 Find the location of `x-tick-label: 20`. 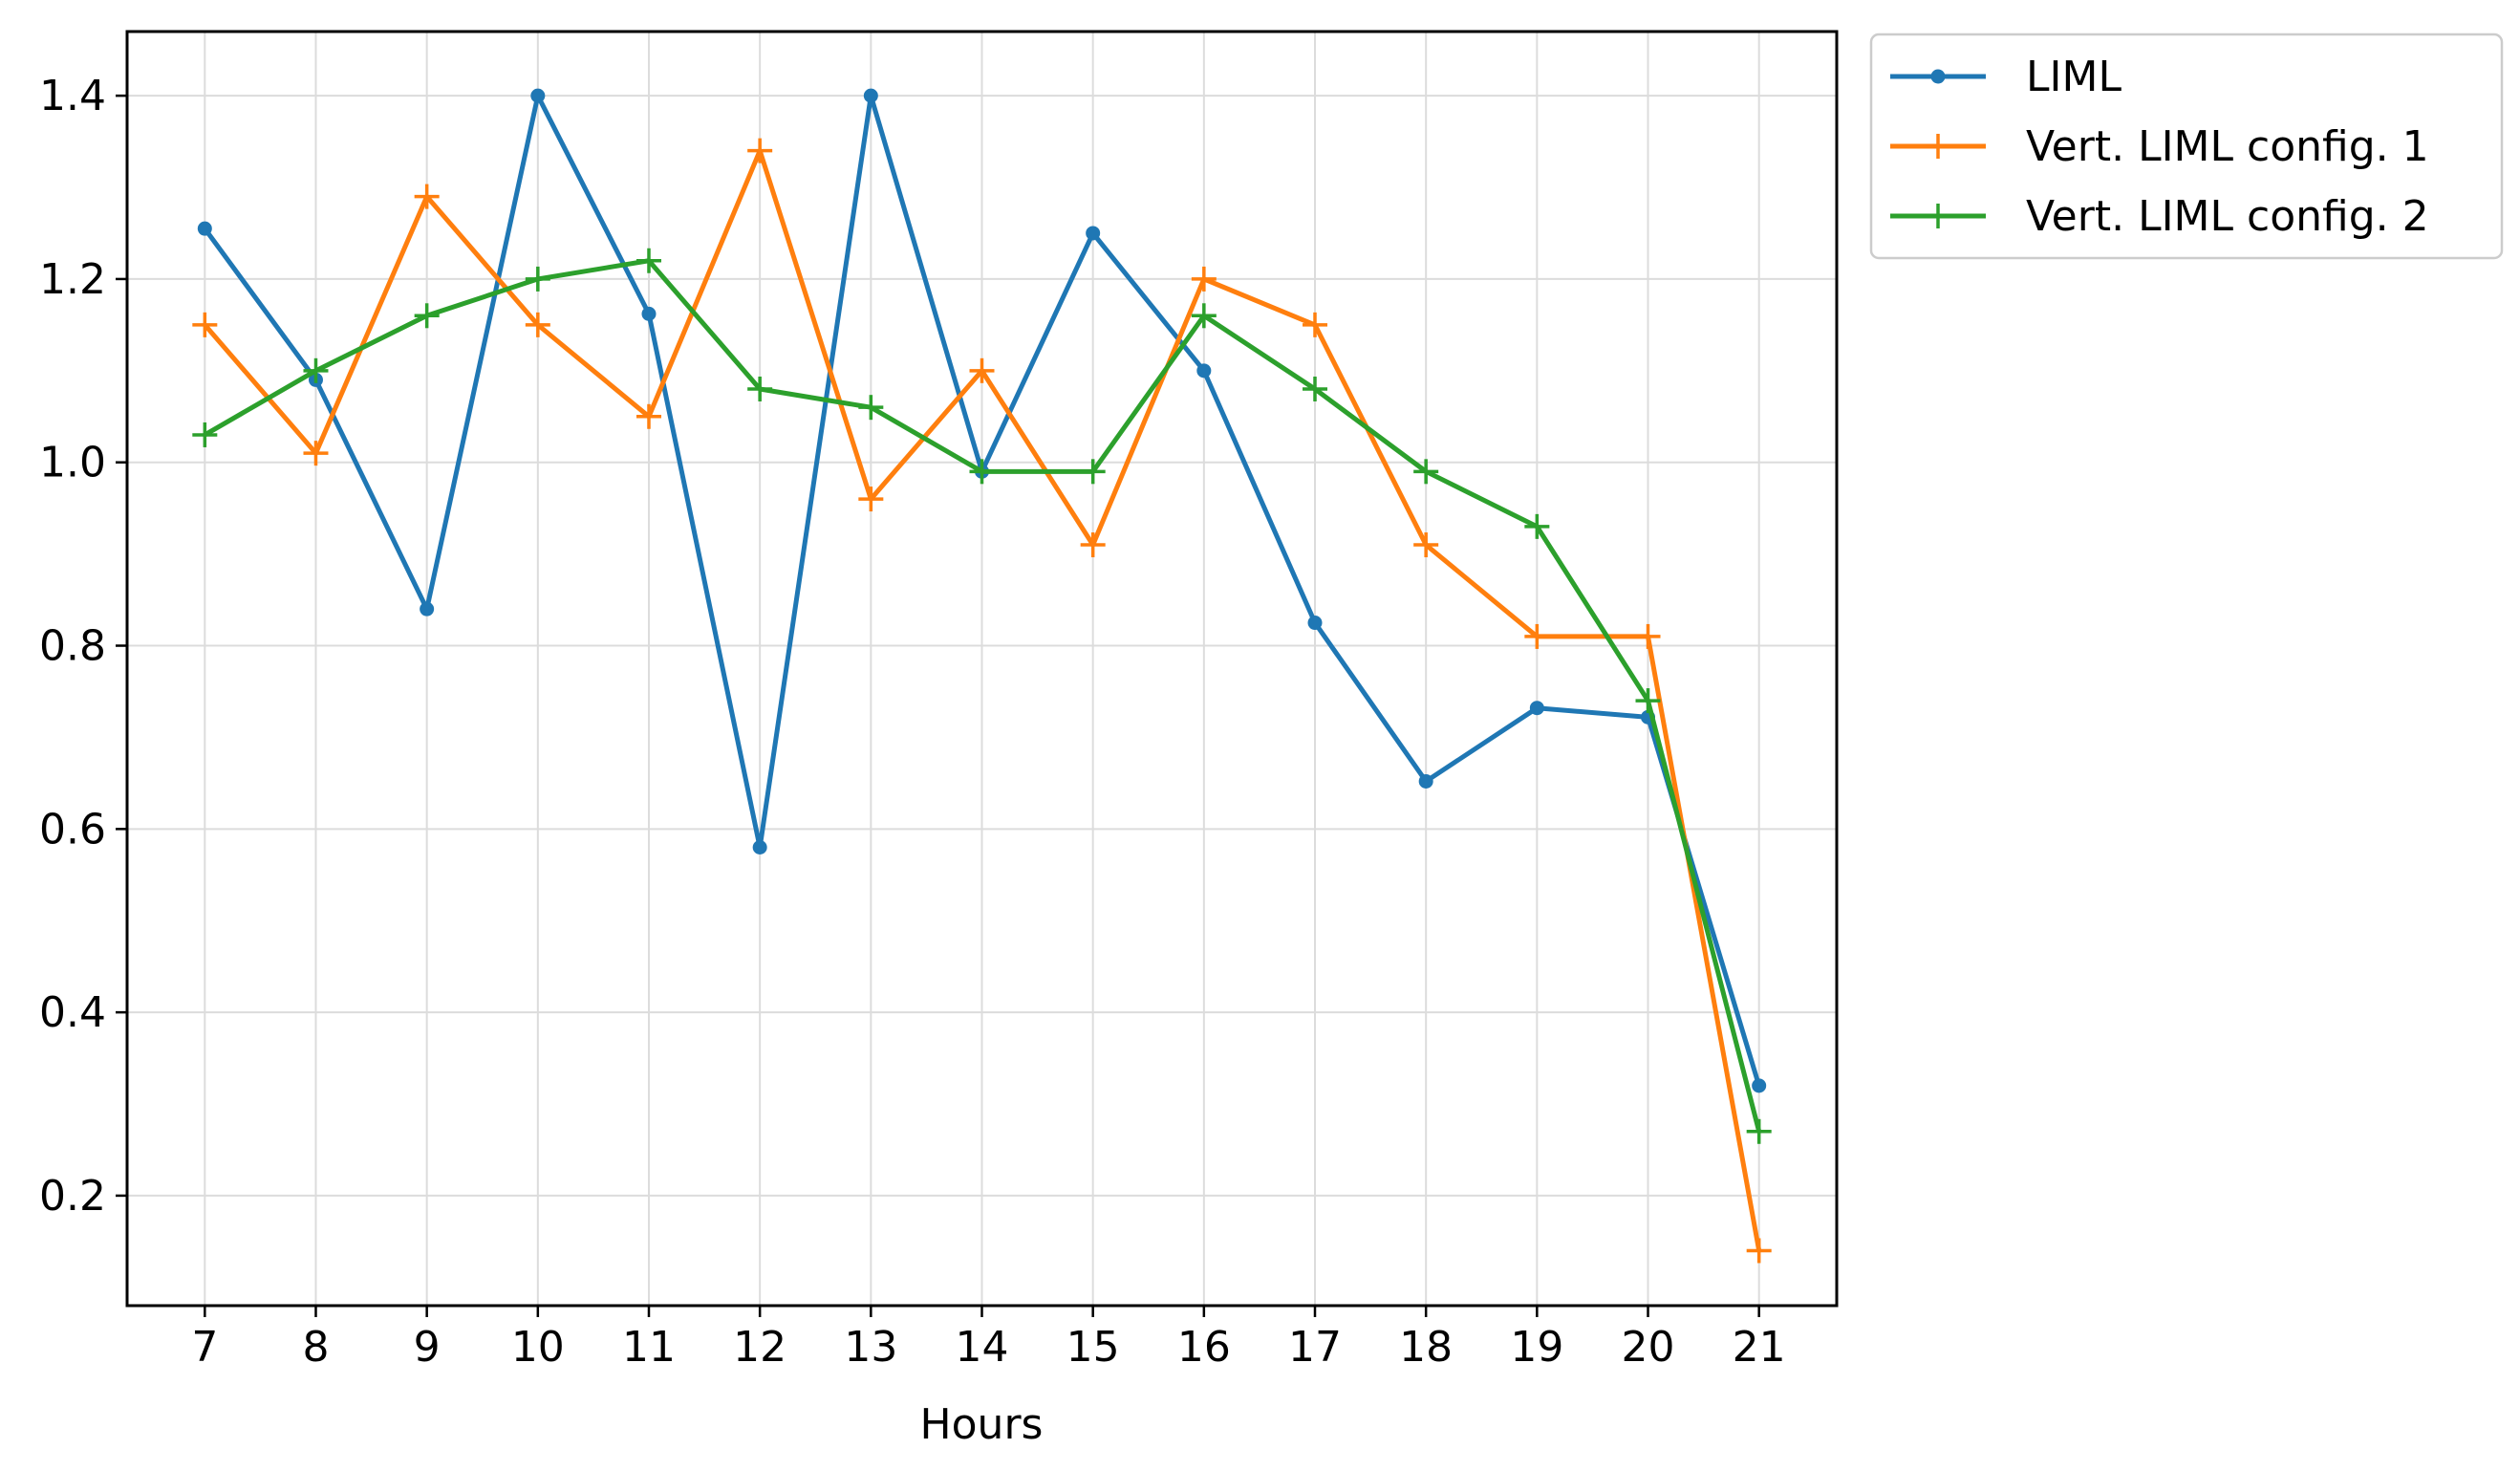

x-tick-label: 20 is located at coordinates (1649, 1348).